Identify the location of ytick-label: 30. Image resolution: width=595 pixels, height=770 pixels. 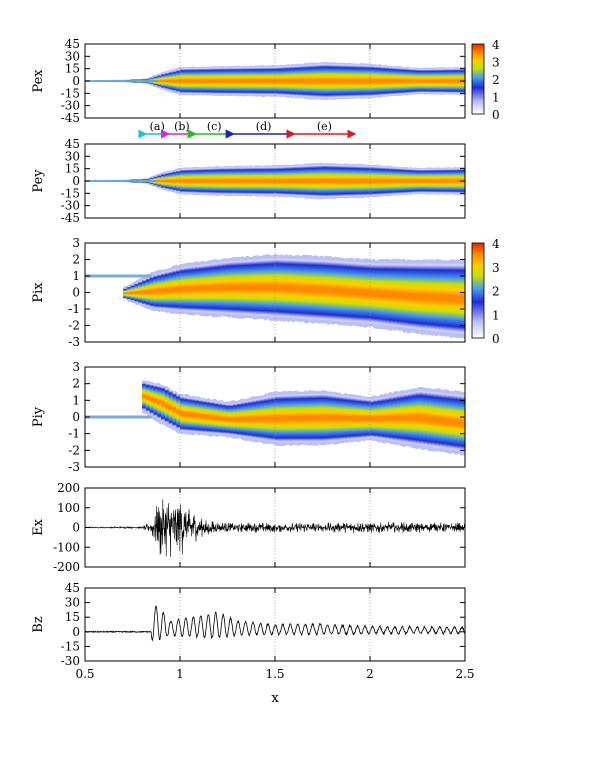
(72, 156).